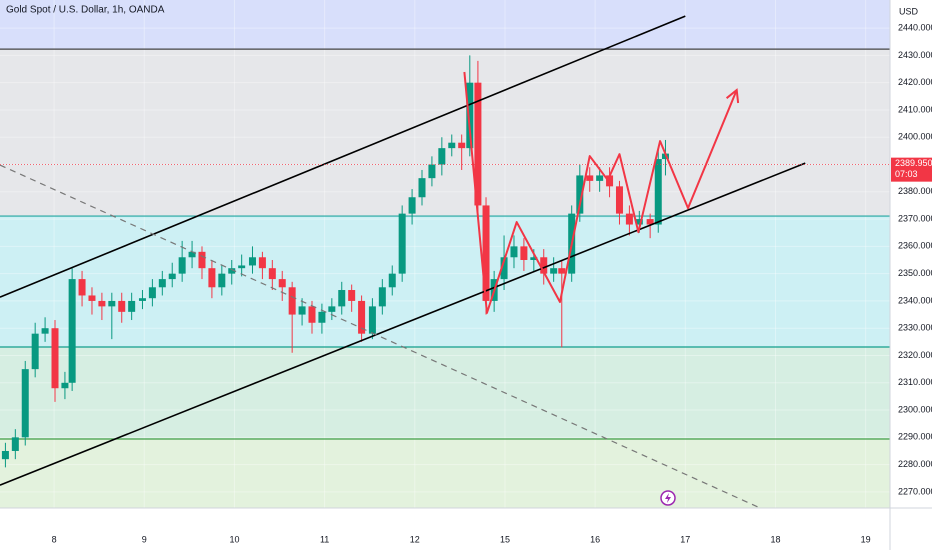  I want to click on y-tick-label: 2360.000, so click(915, 246).